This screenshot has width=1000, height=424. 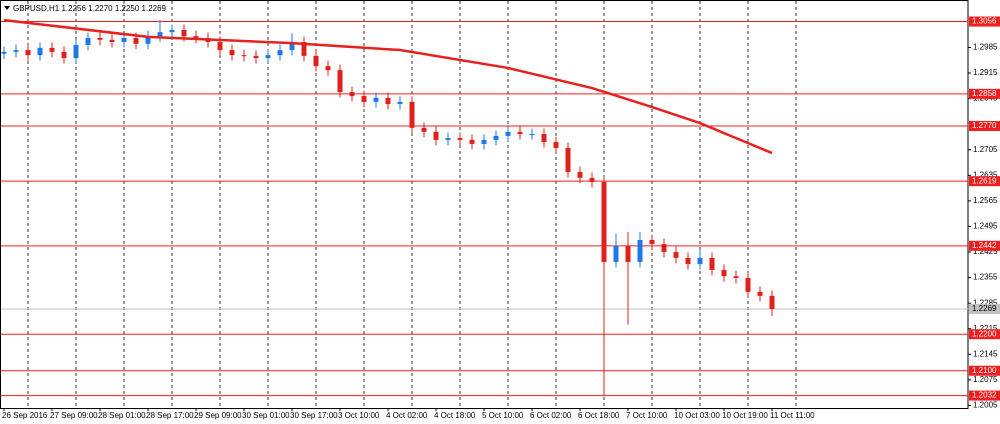 What do you see at coordinates (985, 353) in the screenshot?
I see `y-tick-label: 1.2145` at bounding box center [985, 353].